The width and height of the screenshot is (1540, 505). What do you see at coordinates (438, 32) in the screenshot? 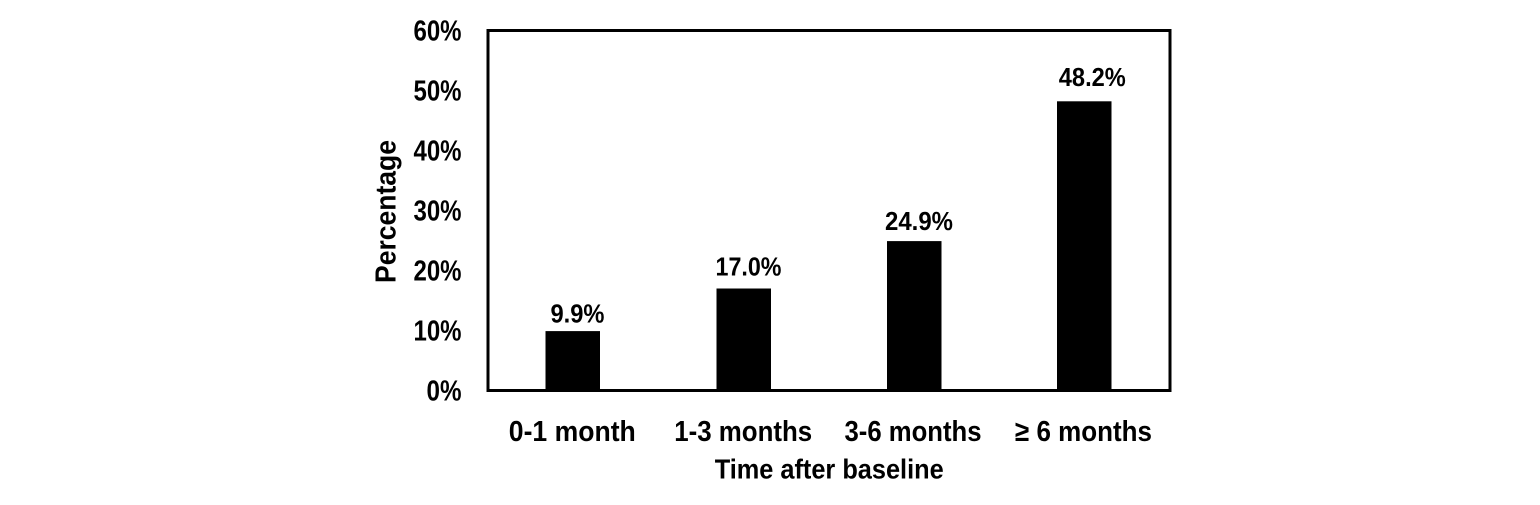
I see `svg-text: 60%` at bounding box center [438, 32].